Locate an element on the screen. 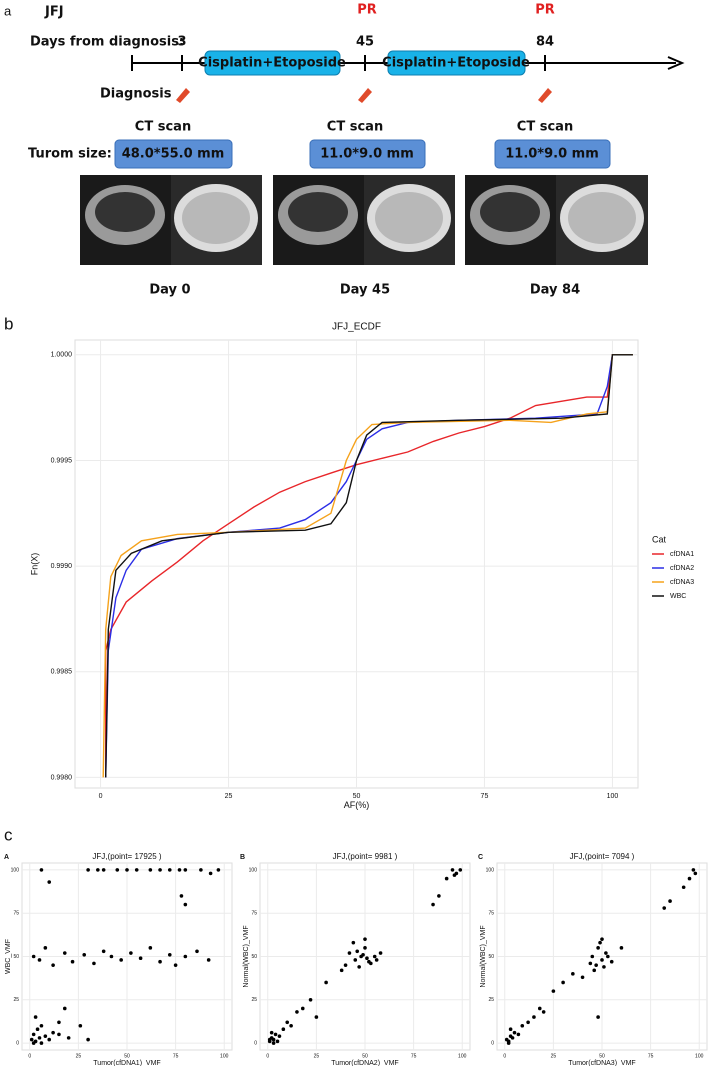 The height and width of the screenshot is (1066, 709). panel-label: a is located at coordinates (8, 10).